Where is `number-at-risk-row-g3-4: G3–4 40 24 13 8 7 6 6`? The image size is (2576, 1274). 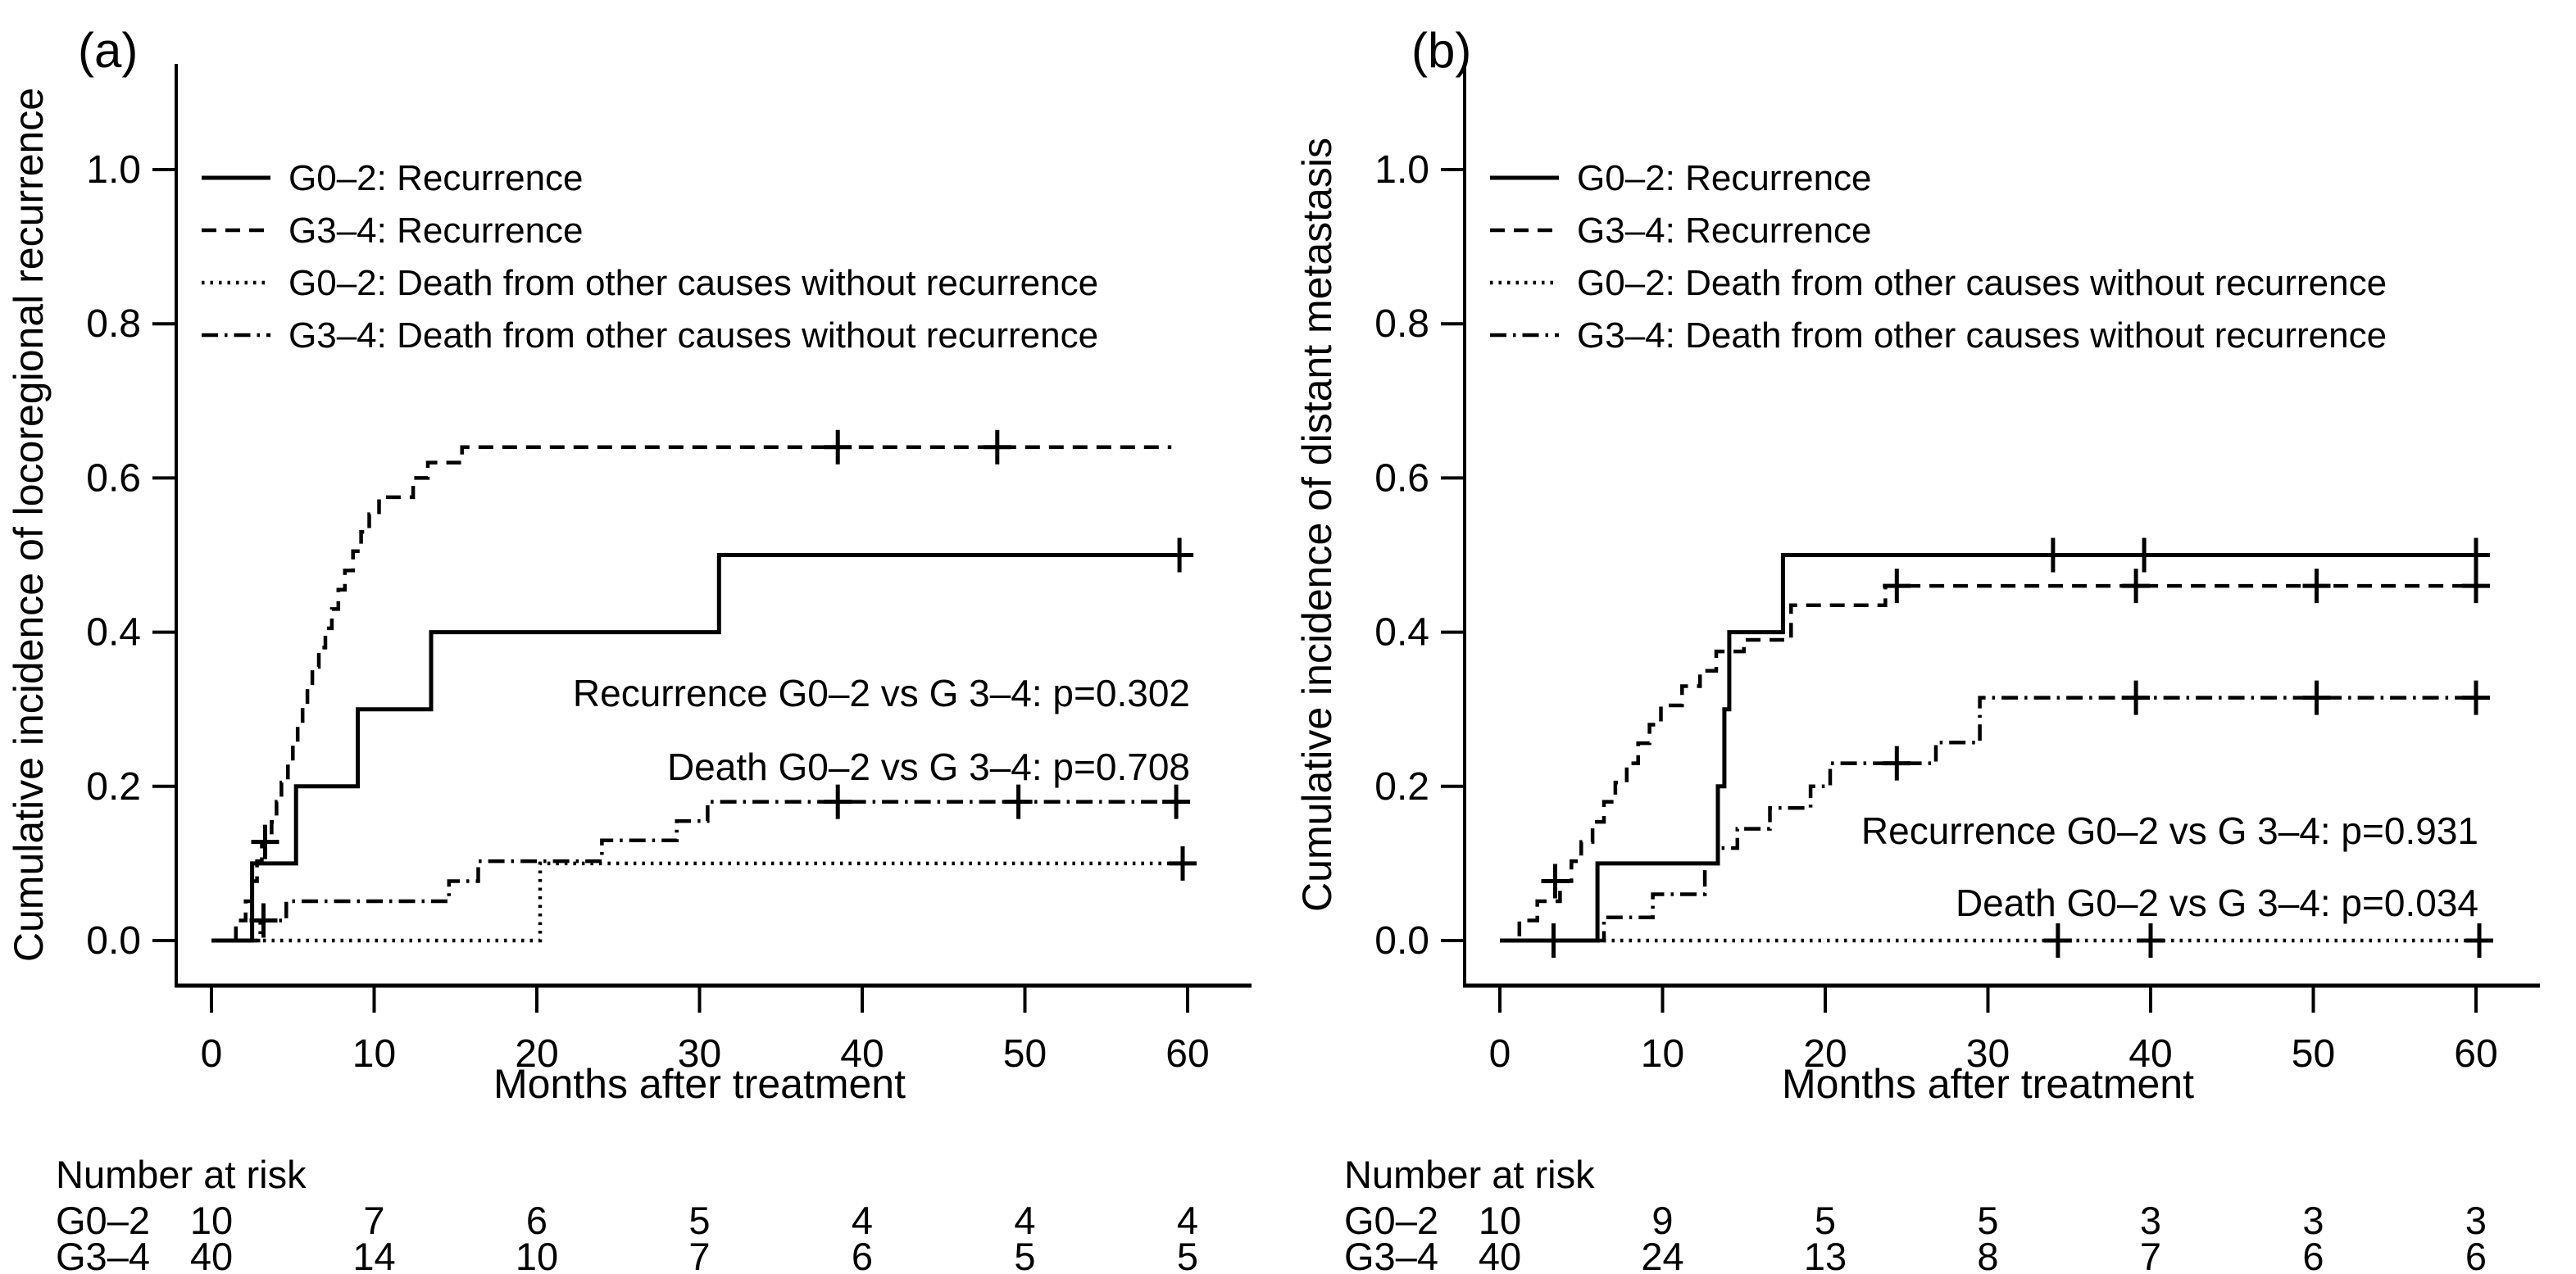 number-at-risk-row-g3-4: G3–4 40 24 13 8 7 6 6 is located at coordinates (1915, 1254).